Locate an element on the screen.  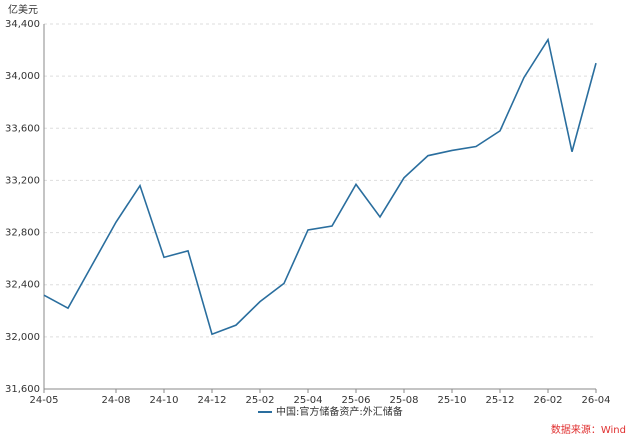
x-tick-label: 25-02 is located at coordinates (259, 400).